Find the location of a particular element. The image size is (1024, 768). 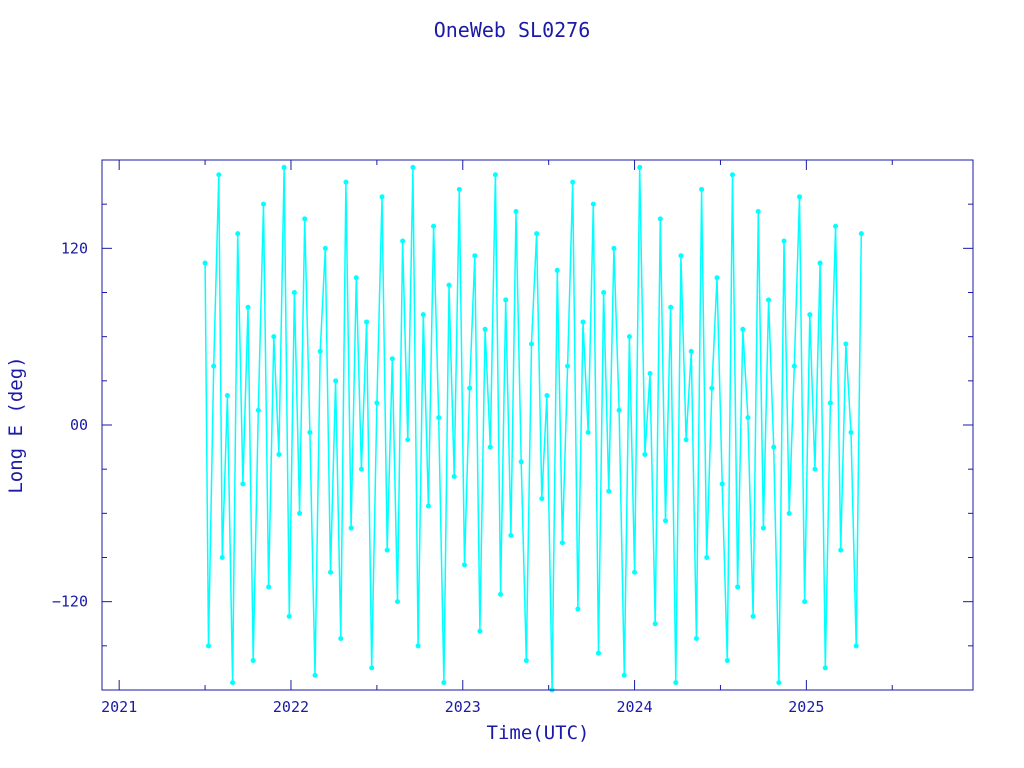

x-tick-label: 2023 is located at coordinates (463, 707).